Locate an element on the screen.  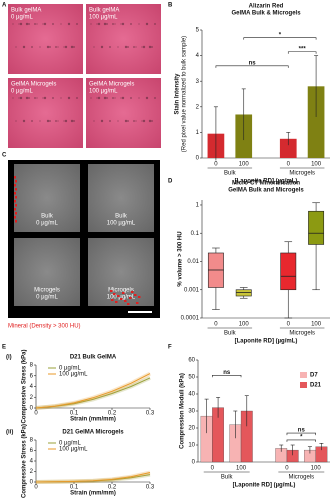
y-tick-label: 4 is located at coordinates (32, 462).